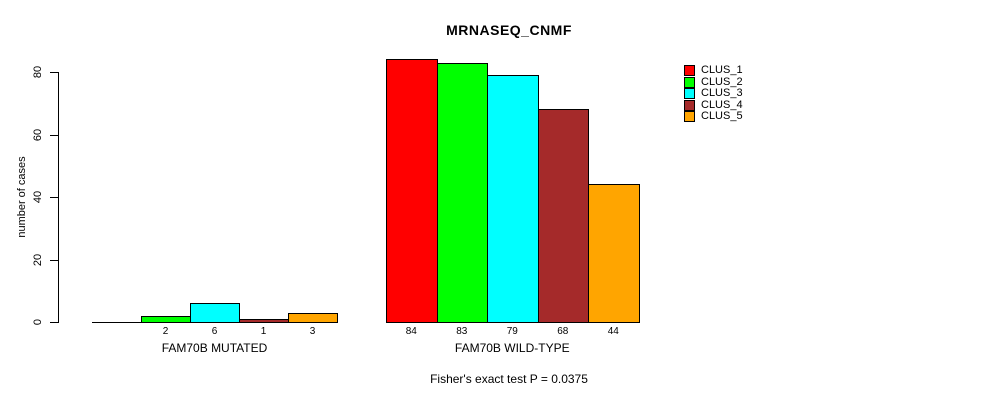 The height and width of the screenshot is (400, 990). I want to click on group-label: FAM70B MUTATED, so click(214, 348).